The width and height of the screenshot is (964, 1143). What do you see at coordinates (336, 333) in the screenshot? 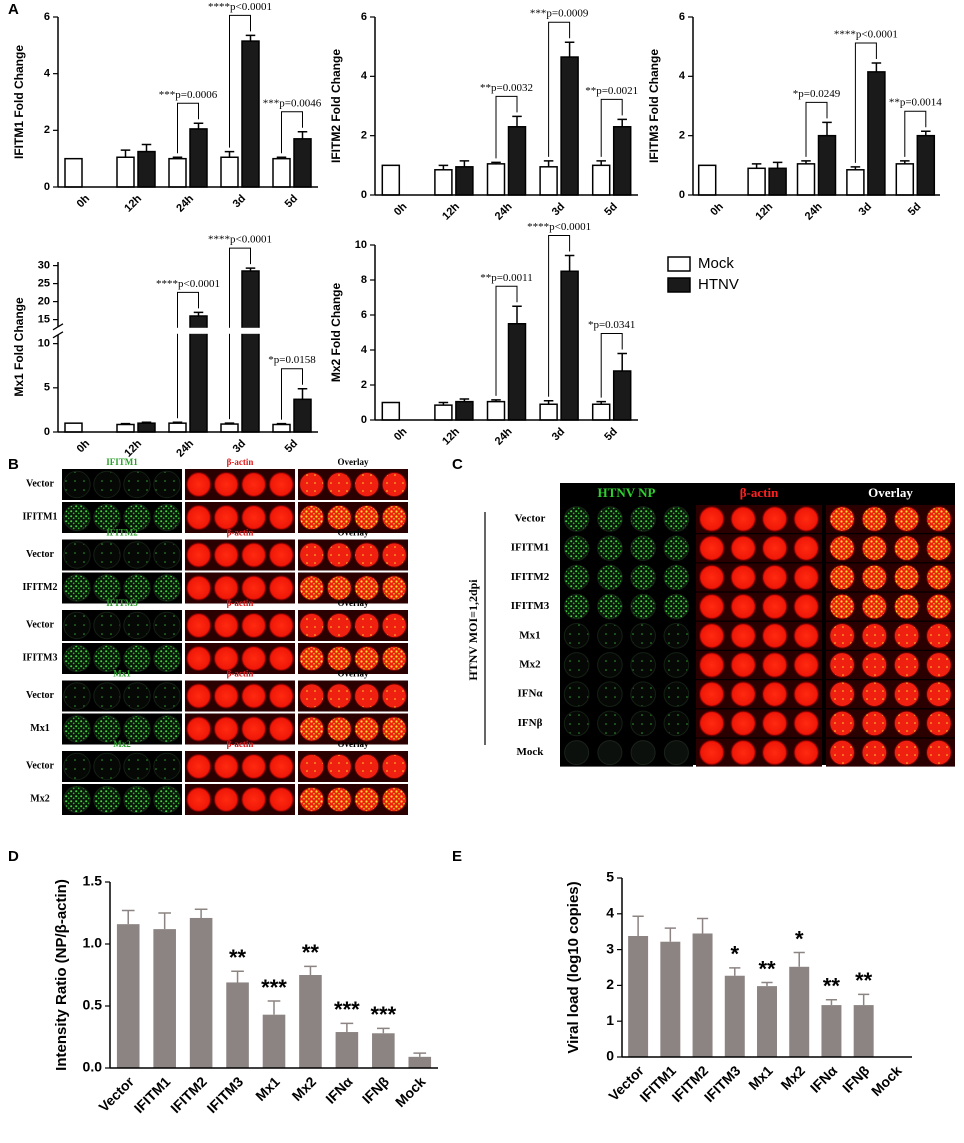
I see `y-axis-label: Mx2 Fold Change` at bounding box center [336, 333].